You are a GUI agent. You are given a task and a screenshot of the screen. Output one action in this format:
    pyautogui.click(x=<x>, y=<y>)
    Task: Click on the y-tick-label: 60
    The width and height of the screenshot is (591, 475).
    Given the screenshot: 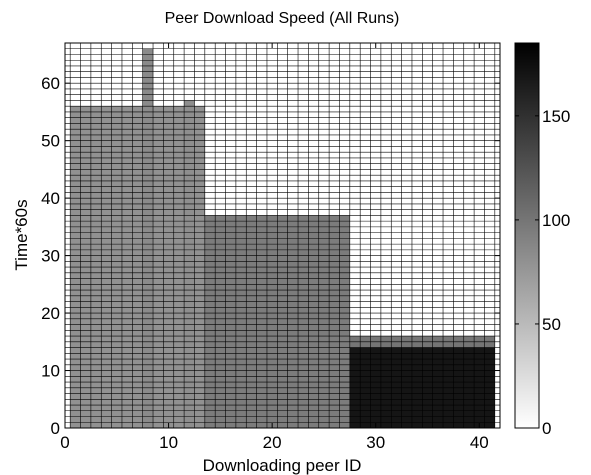 What is the action you would take?
    pyautogui.click(x=50, y=83)
    